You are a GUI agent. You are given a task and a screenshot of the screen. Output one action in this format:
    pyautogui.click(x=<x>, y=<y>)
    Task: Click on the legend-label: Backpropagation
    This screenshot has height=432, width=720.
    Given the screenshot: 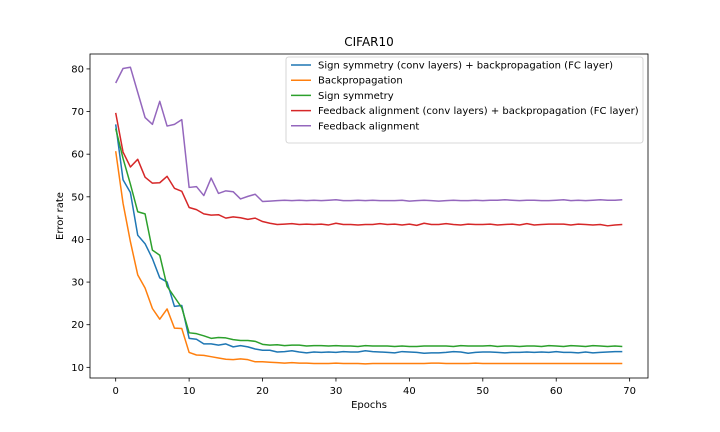 What is the action you would take?
    pyautogui.click(x=360, y=81)
    